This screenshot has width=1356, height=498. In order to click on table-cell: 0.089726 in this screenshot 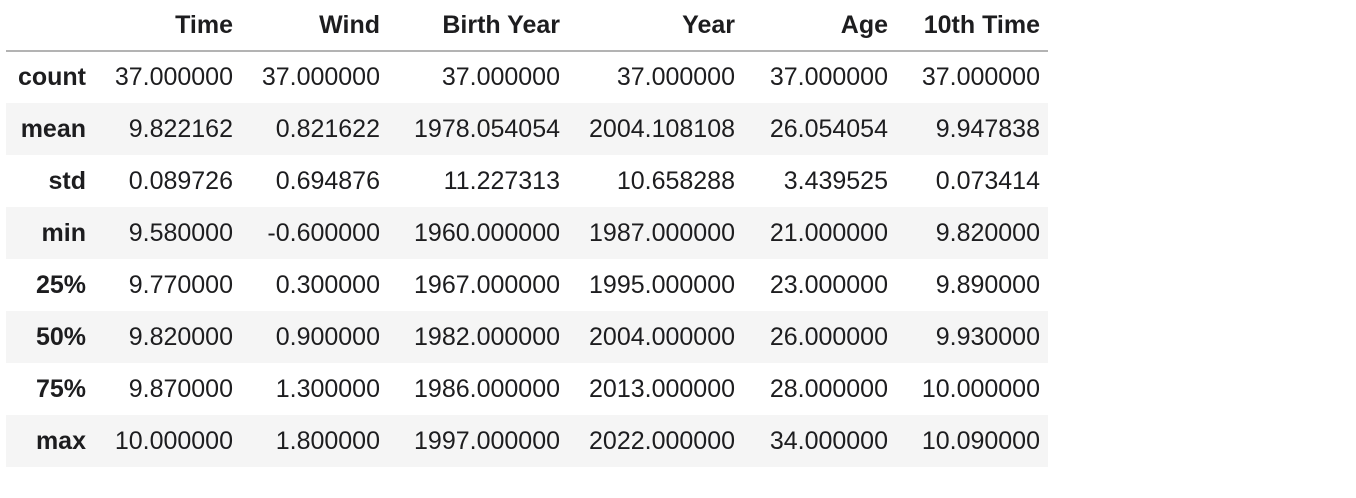, I will do `click(180, 180)`.